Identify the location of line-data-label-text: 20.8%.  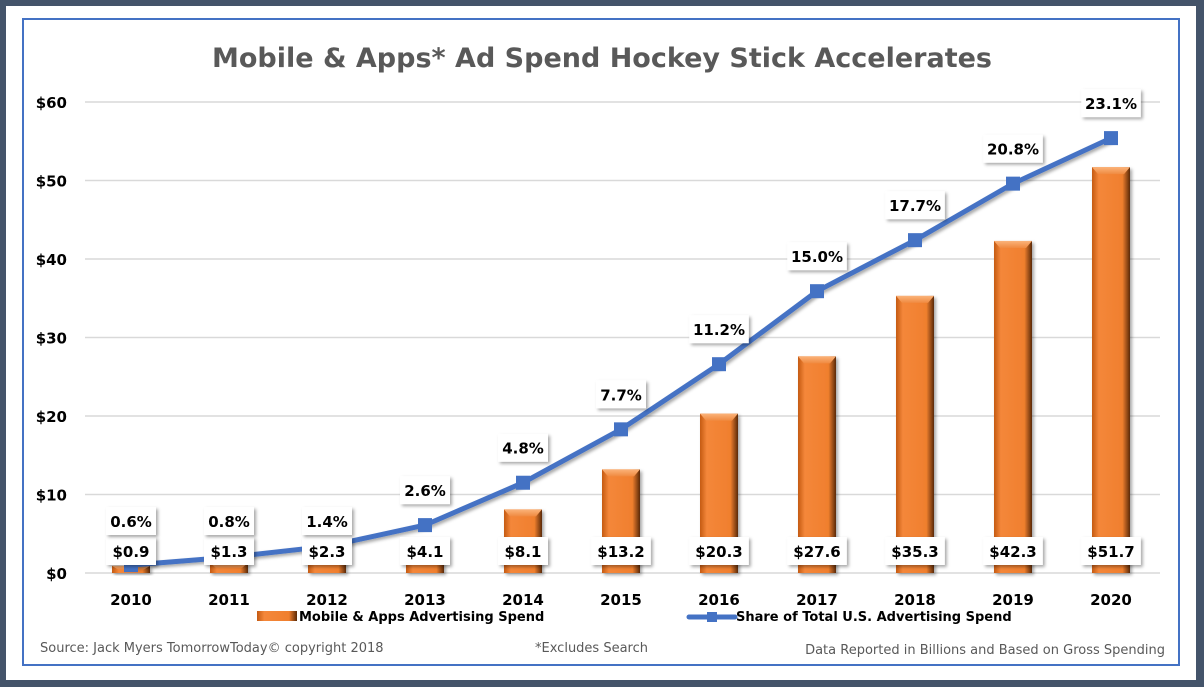
(1013, 150).